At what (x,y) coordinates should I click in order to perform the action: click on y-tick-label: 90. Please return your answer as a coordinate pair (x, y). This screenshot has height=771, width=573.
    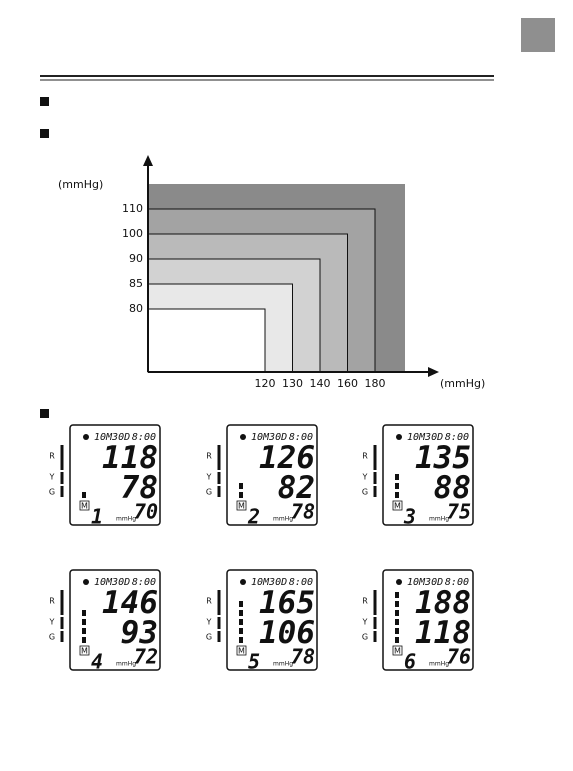
    Looking at the image, I should click on (136, 258).